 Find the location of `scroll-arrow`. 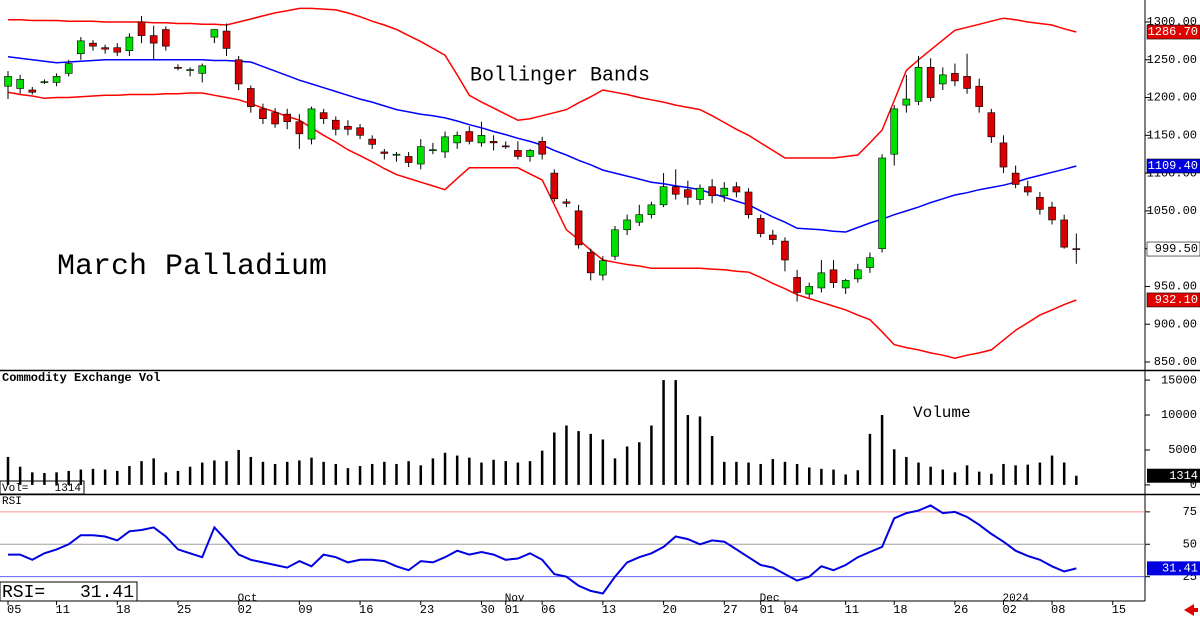

scroll-arrow is located at coordinates (1191, 610).